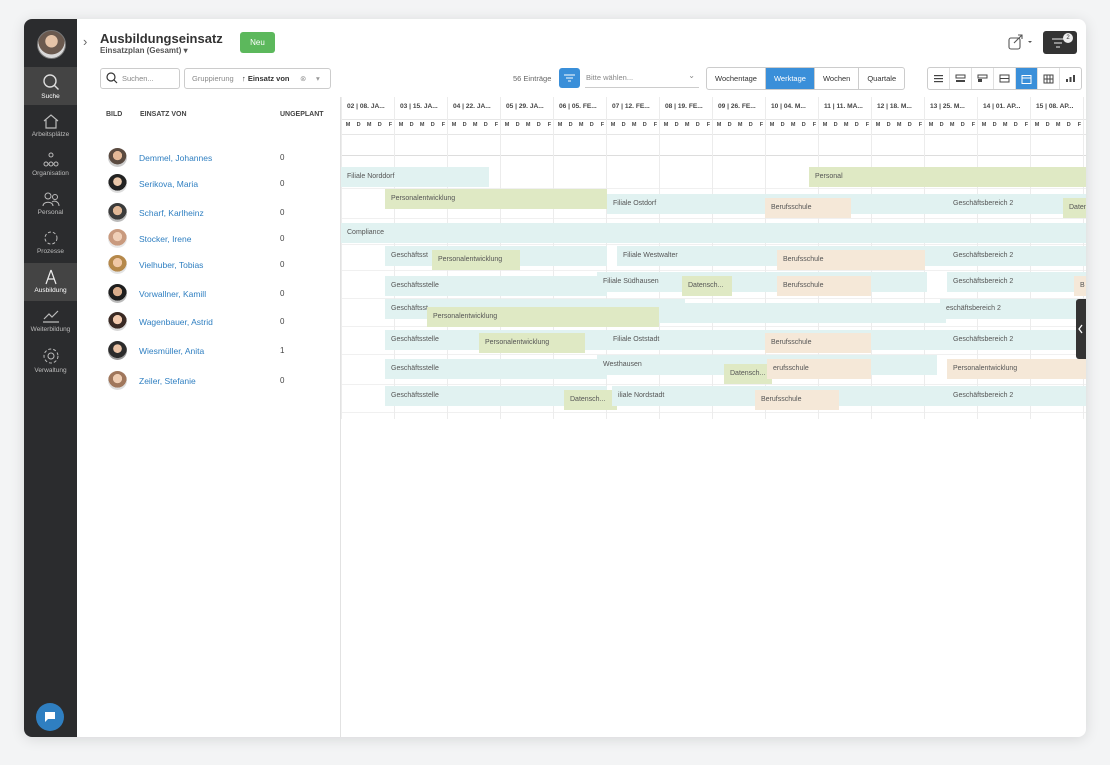  Describe the element at coordinates (736, 78) in the screenshot. I see `view-wochentage: Wochentage` at that location.